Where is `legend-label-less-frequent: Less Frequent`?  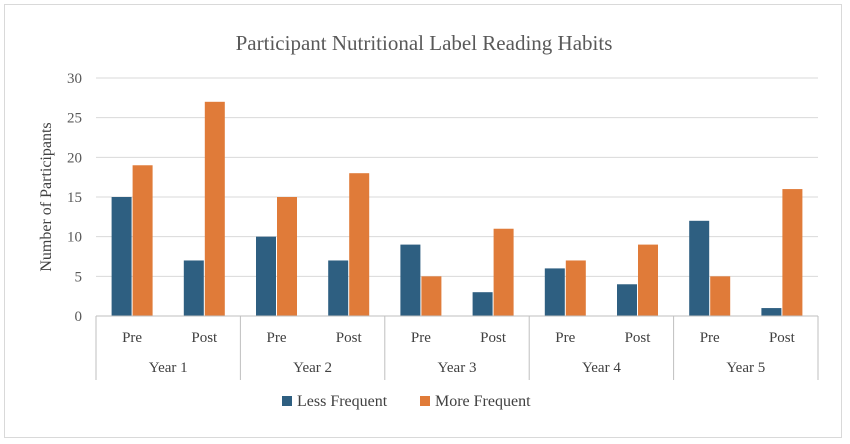
legend-label-less-frequent: Less Frequent is located at coordinates (342, 401).